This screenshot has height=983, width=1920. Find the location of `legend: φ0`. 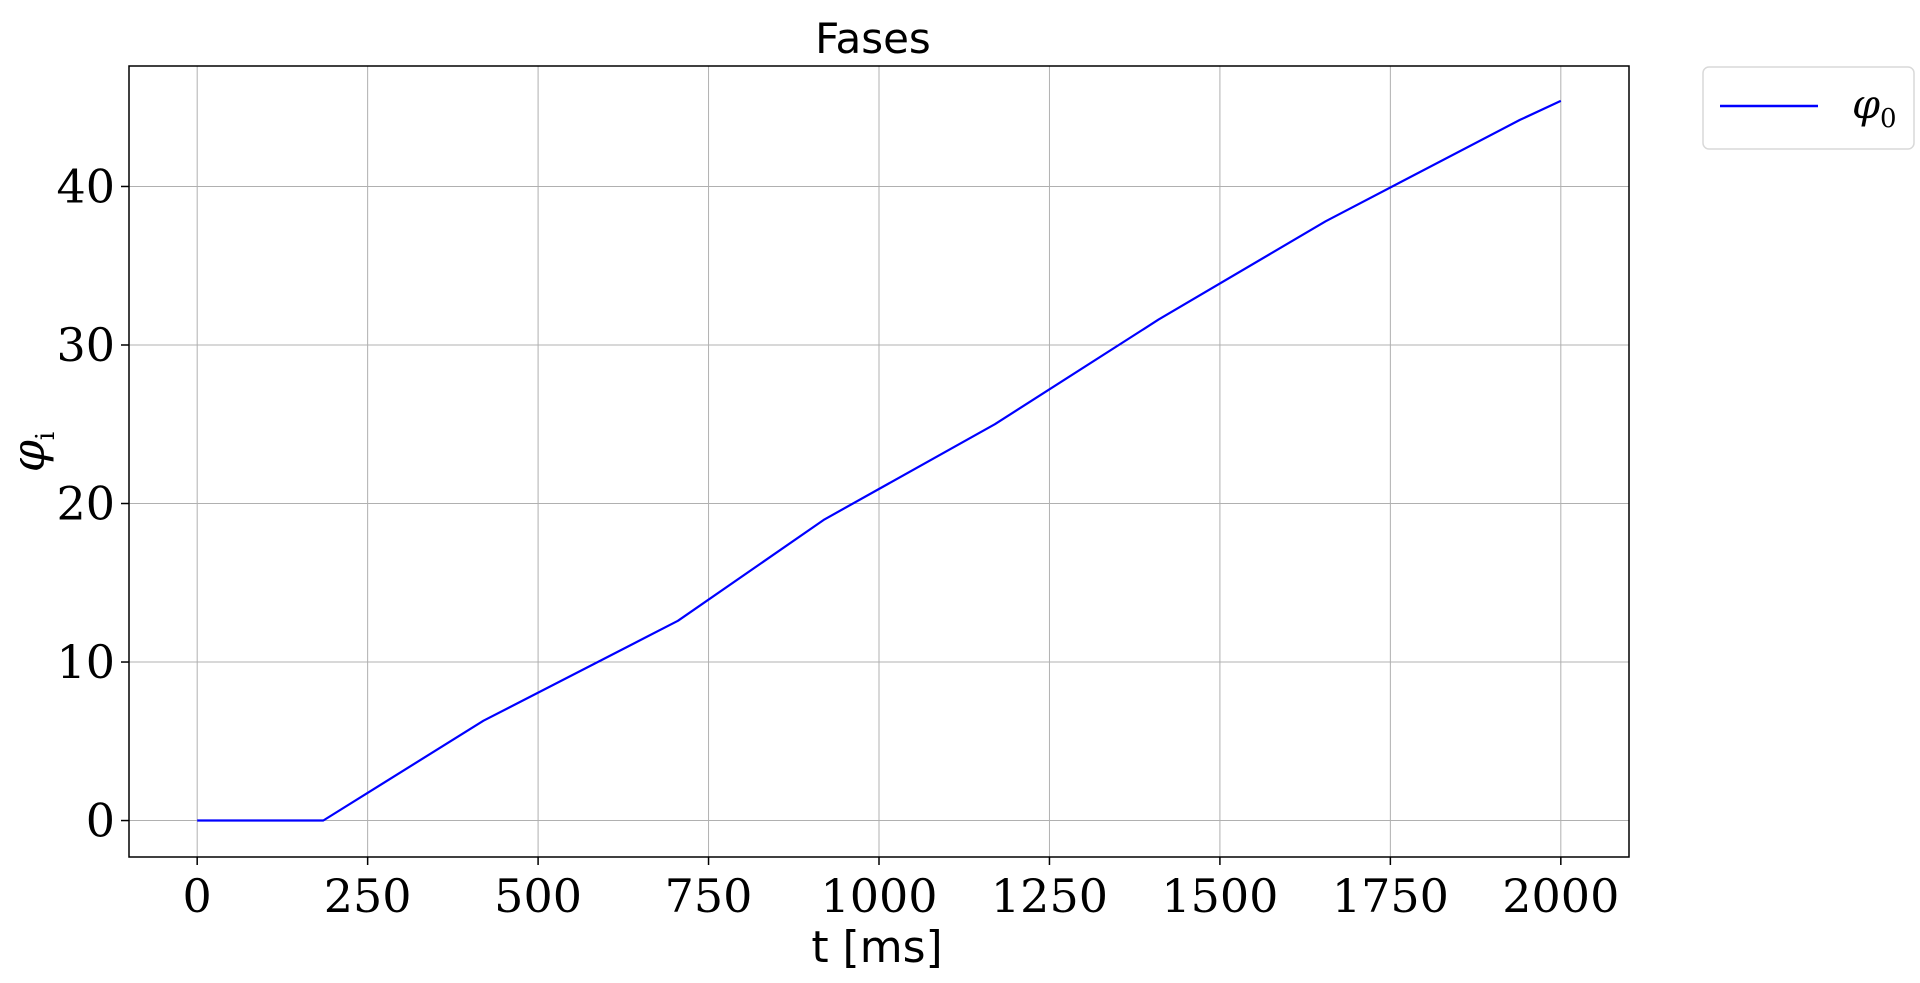

legend: φ0 is located at coordinates (1808, 108).